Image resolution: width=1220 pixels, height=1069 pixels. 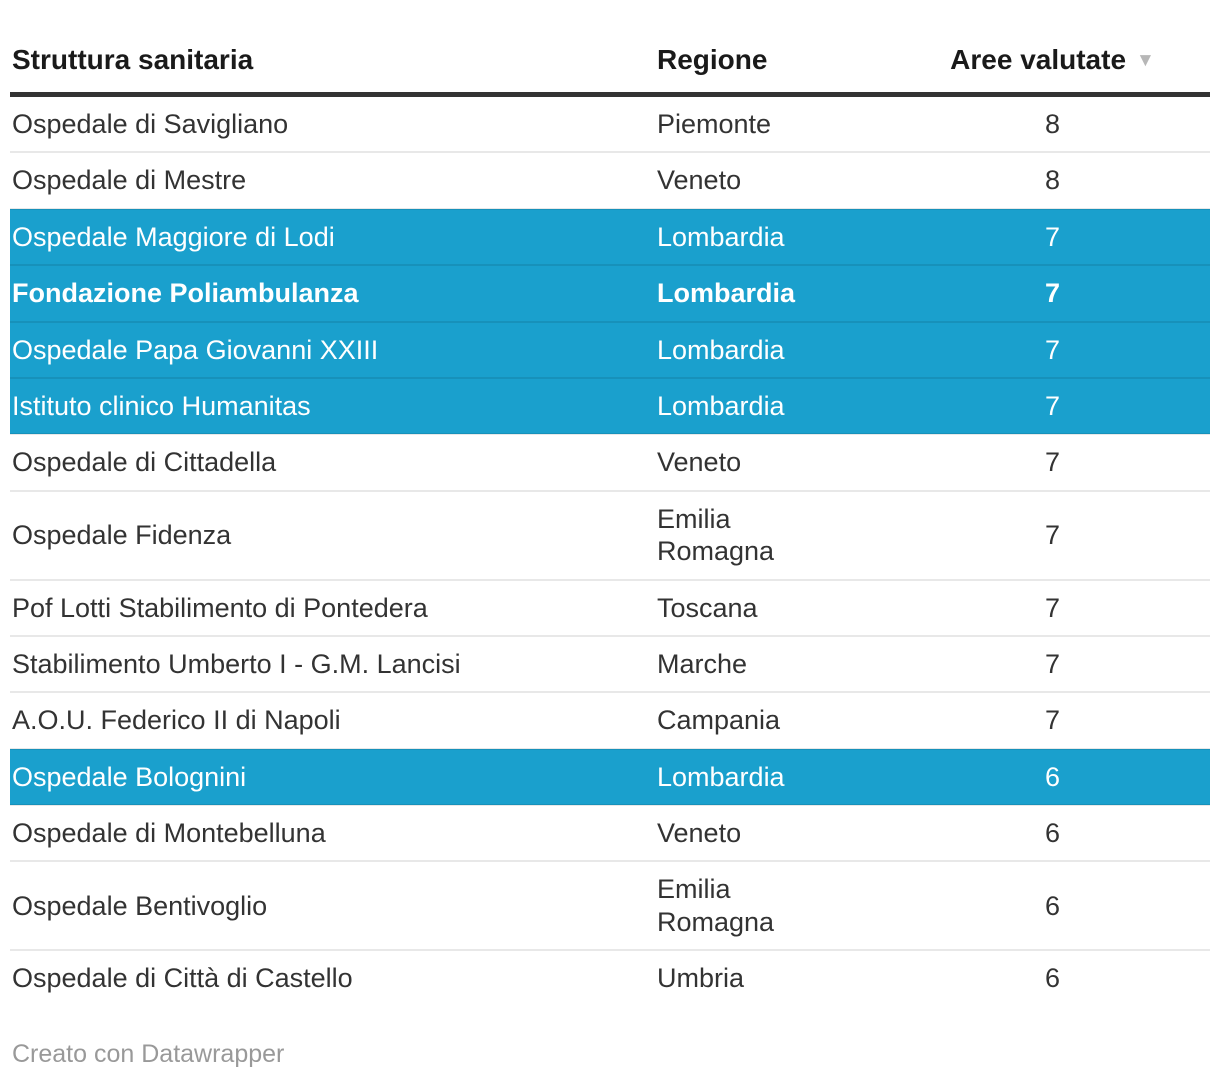 I want to click on column-header-regione: Regione, so click(x=795, y=67).